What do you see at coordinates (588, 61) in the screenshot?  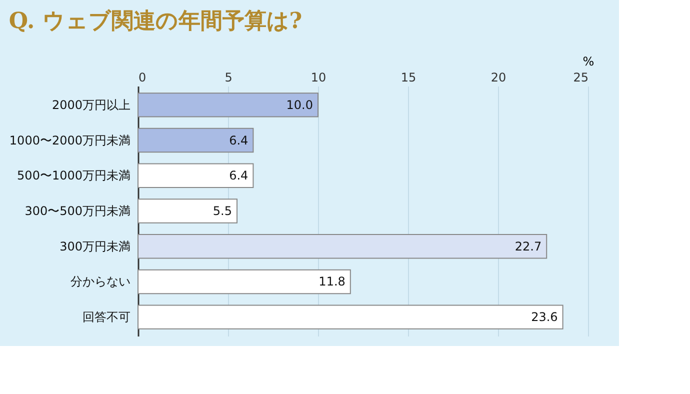 I see `x-axis-title: %` at bounding box center [588, 61].